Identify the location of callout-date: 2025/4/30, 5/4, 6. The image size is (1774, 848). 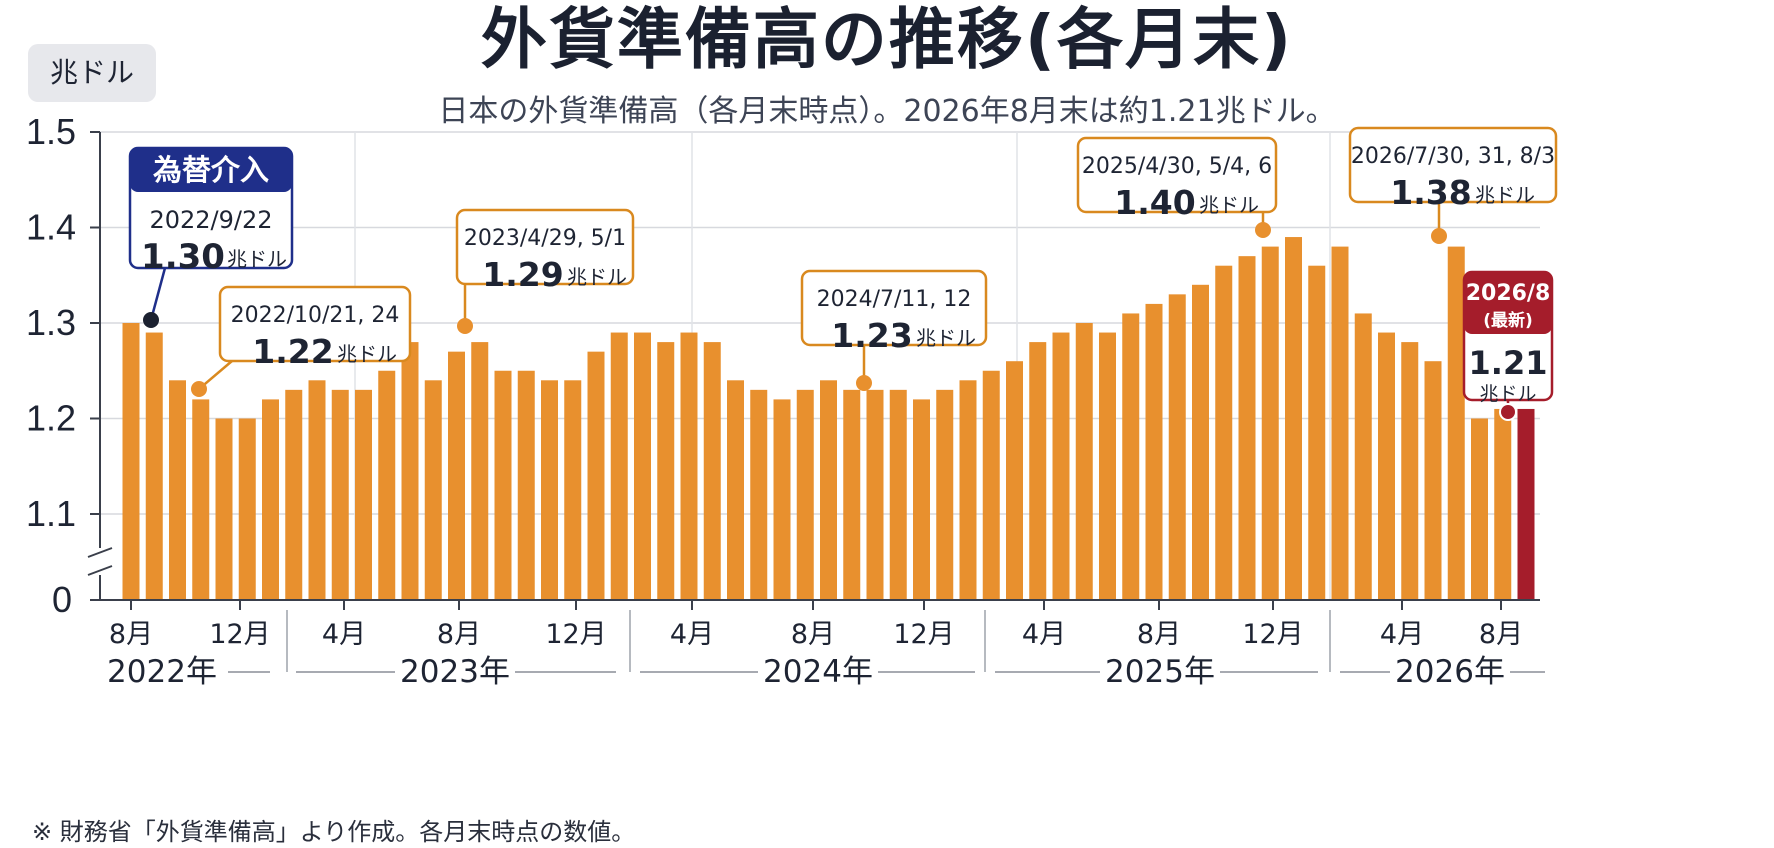
(1177, 166).